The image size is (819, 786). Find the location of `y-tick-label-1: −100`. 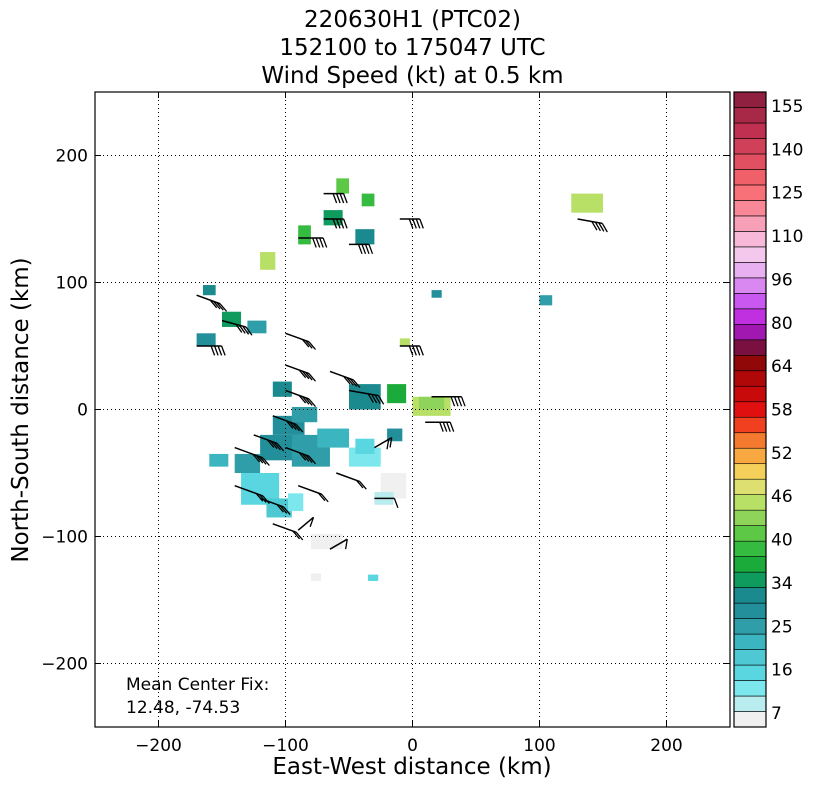

y-tick-label-1: −100 is located at coordinates (64, 538).